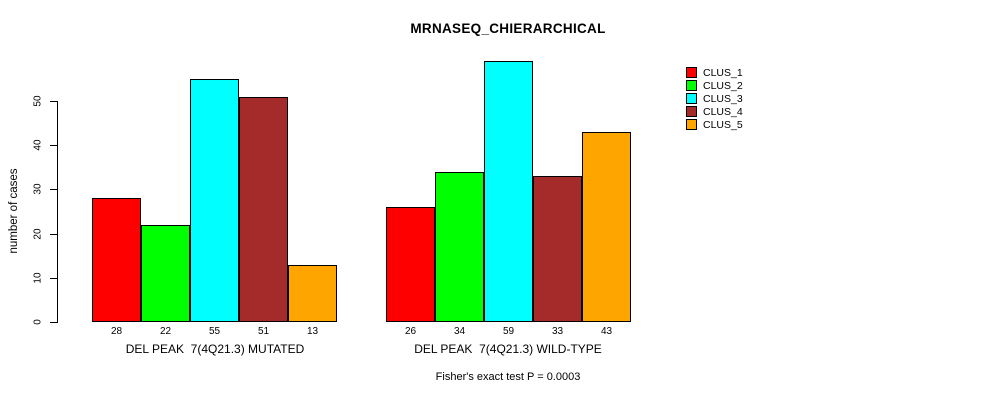 This screenshot has width=990, height=400. I want to click on bar-clus_3-wild-type, so click(508, 191).